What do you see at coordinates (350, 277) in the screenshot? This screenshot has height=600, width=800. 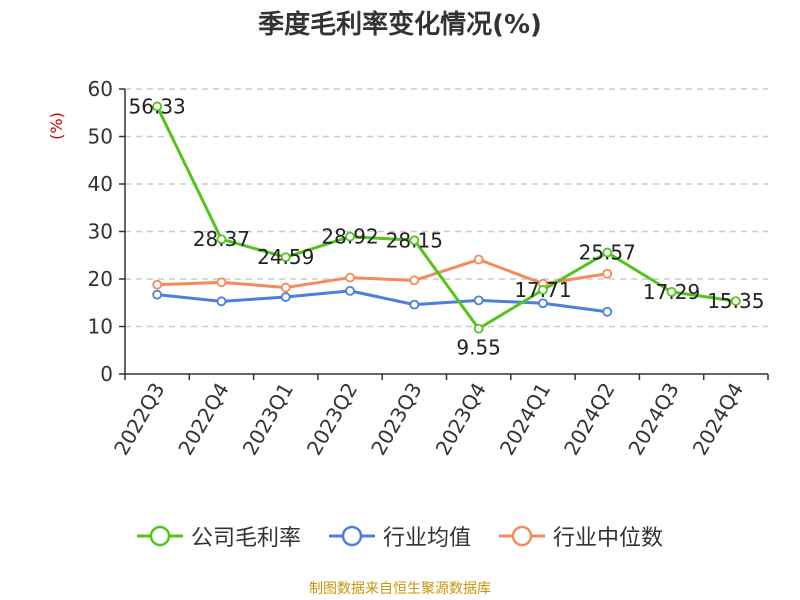 I see `data-point-industry-median-2023Q2` at bounding box center [350, 277].